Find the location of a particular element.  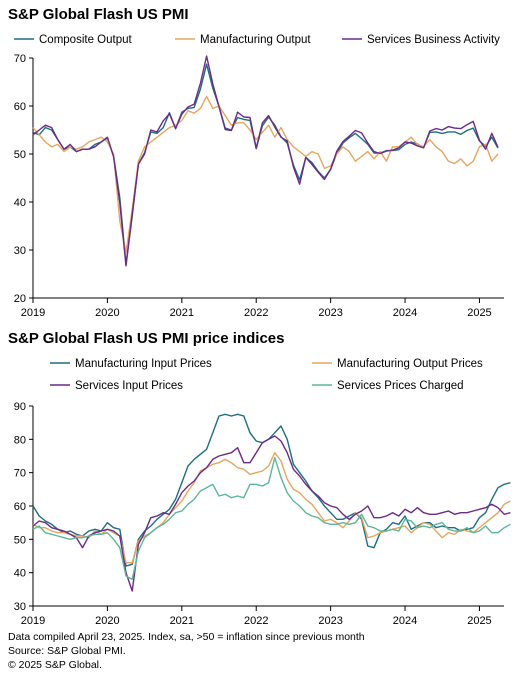

legend-label-manufacturing-output-prices: Manufacturing Output Prices is located at coordinates (410, 364).